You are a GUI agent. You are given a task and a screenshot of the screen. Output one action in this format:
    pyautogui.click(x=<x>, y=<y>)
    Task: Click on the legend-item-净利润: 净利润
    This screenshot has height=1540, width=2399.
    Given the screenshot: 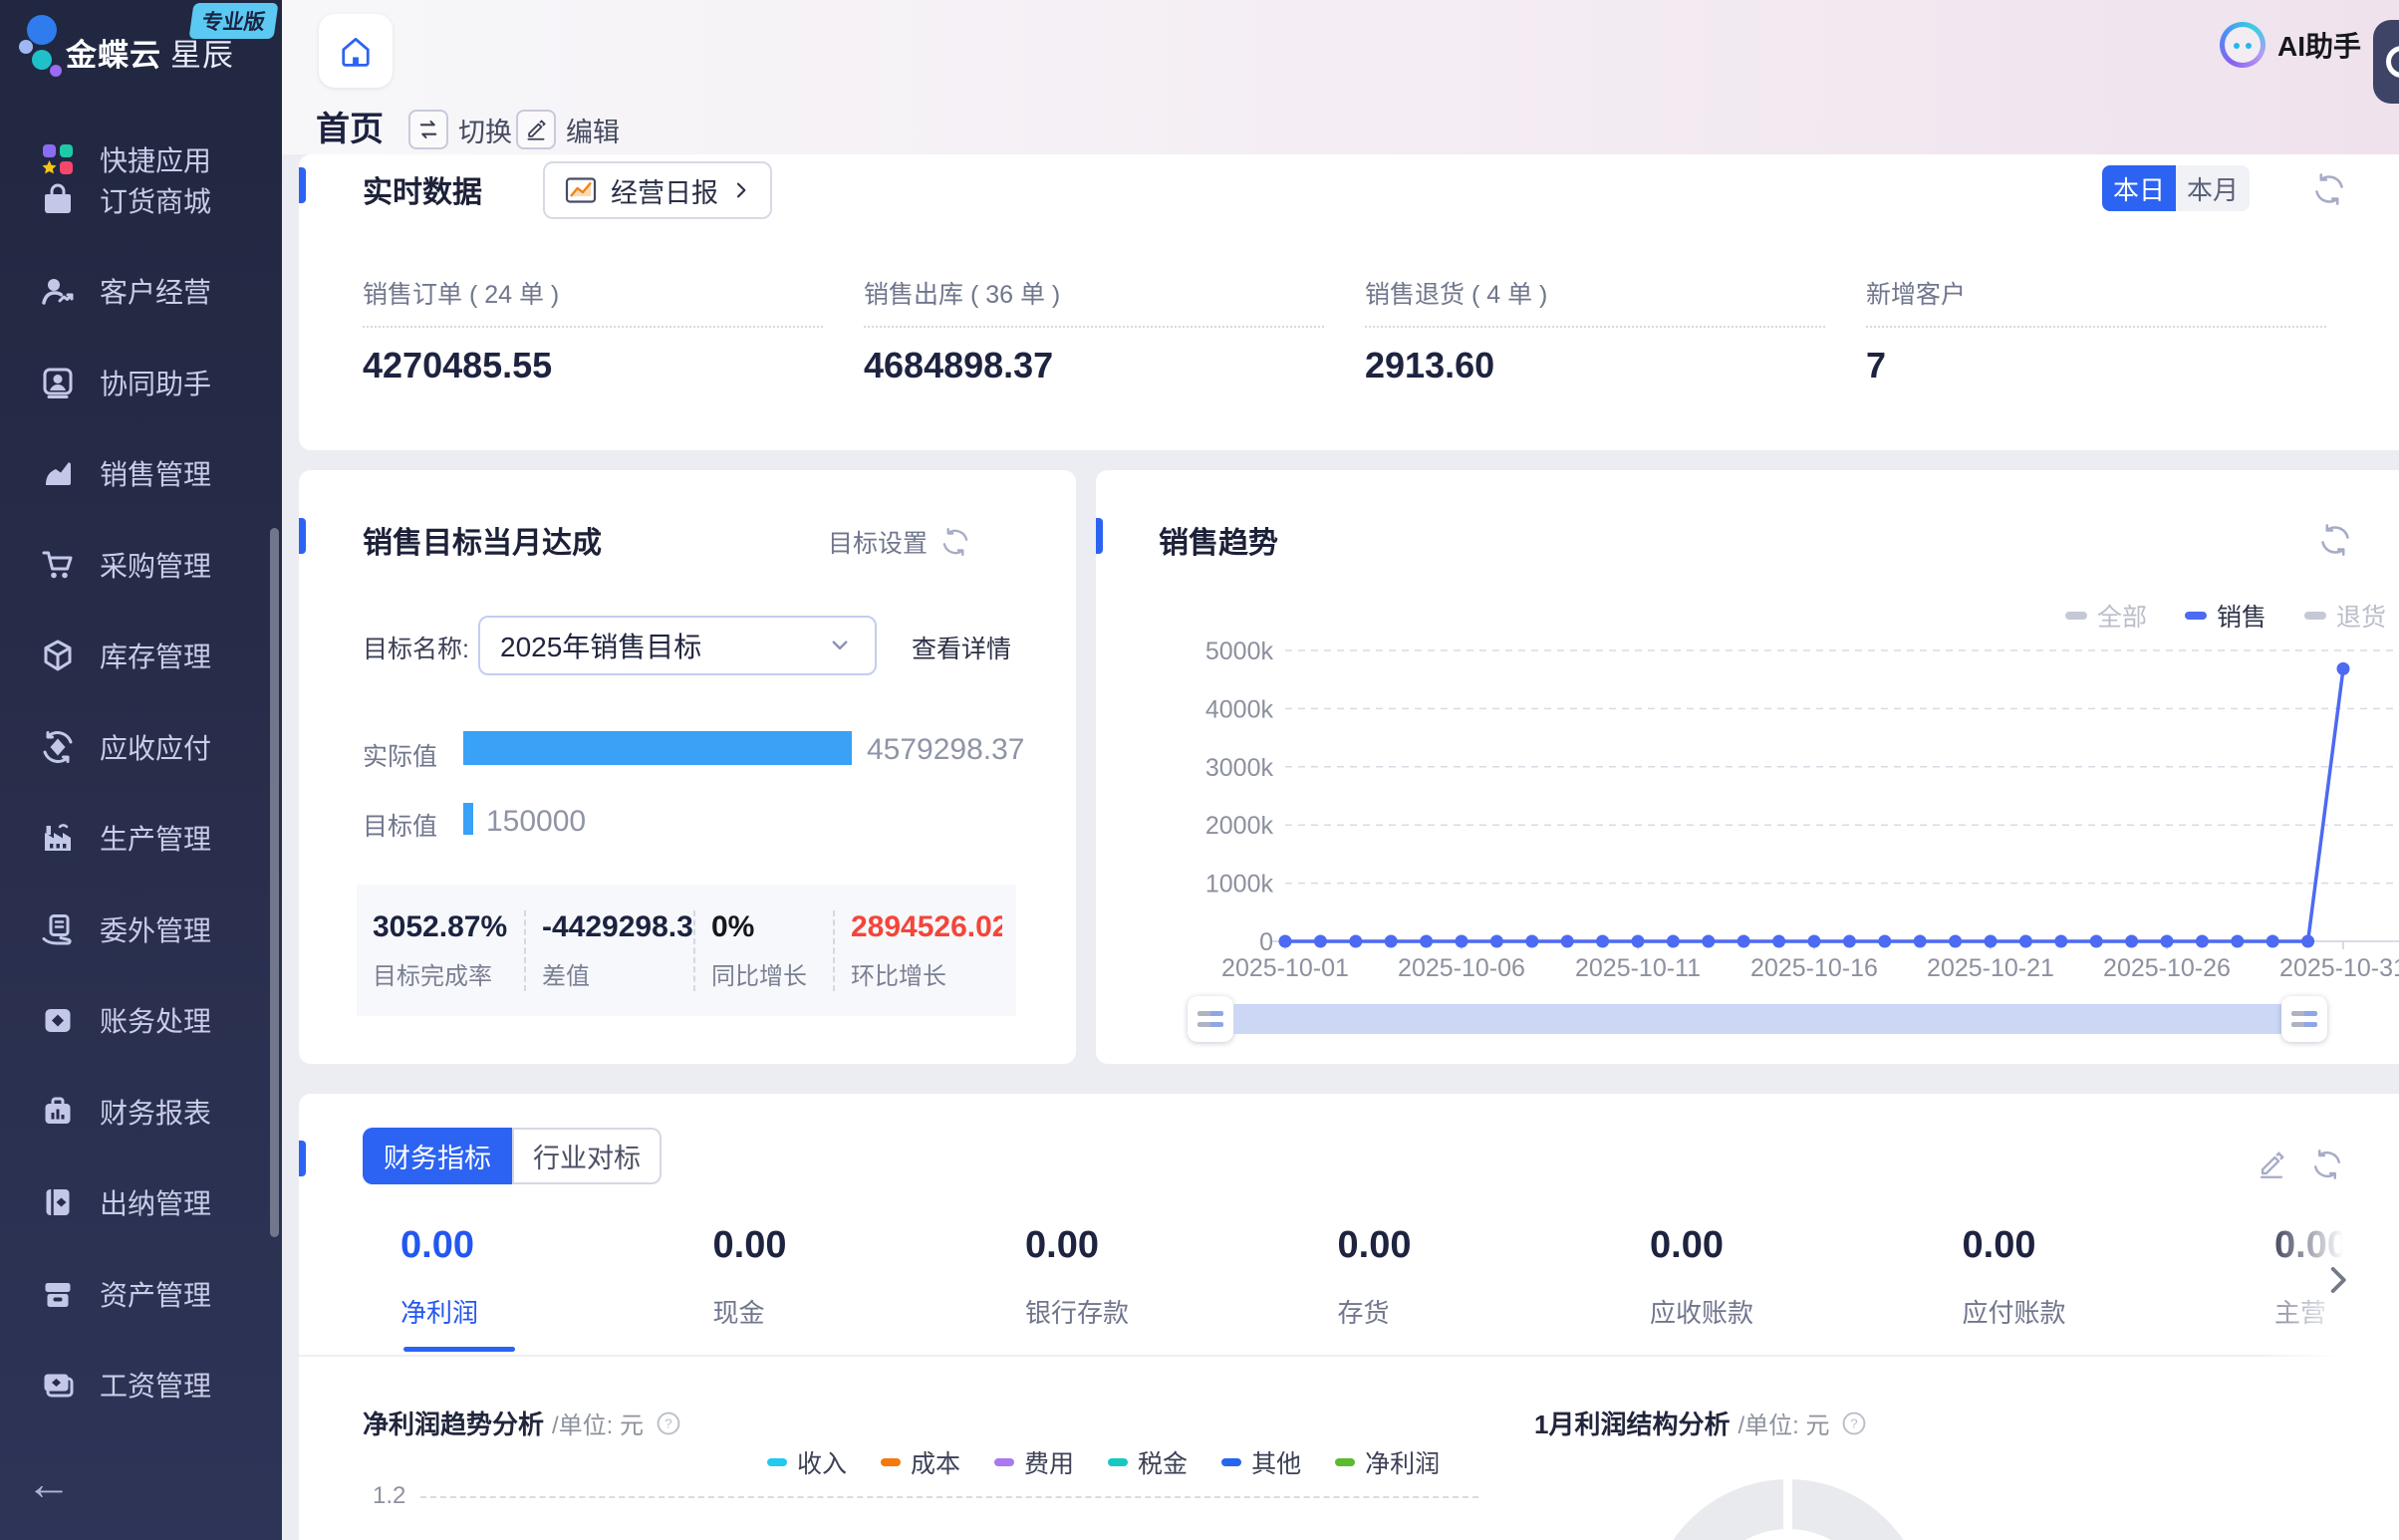 What is the action you would take?
    pyautogui.click(x=1387, y=1462)
    